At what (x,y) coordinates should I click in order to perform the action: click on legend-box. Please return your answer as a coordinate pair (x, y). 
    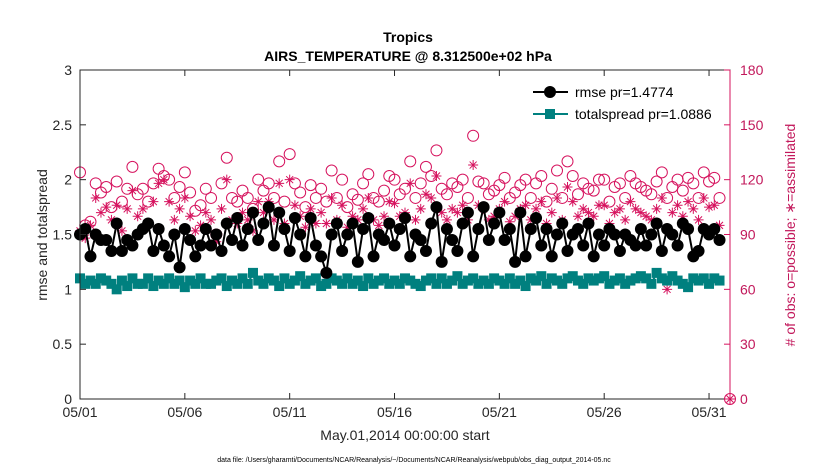
    Looking at the image, I should click on (626, 103).